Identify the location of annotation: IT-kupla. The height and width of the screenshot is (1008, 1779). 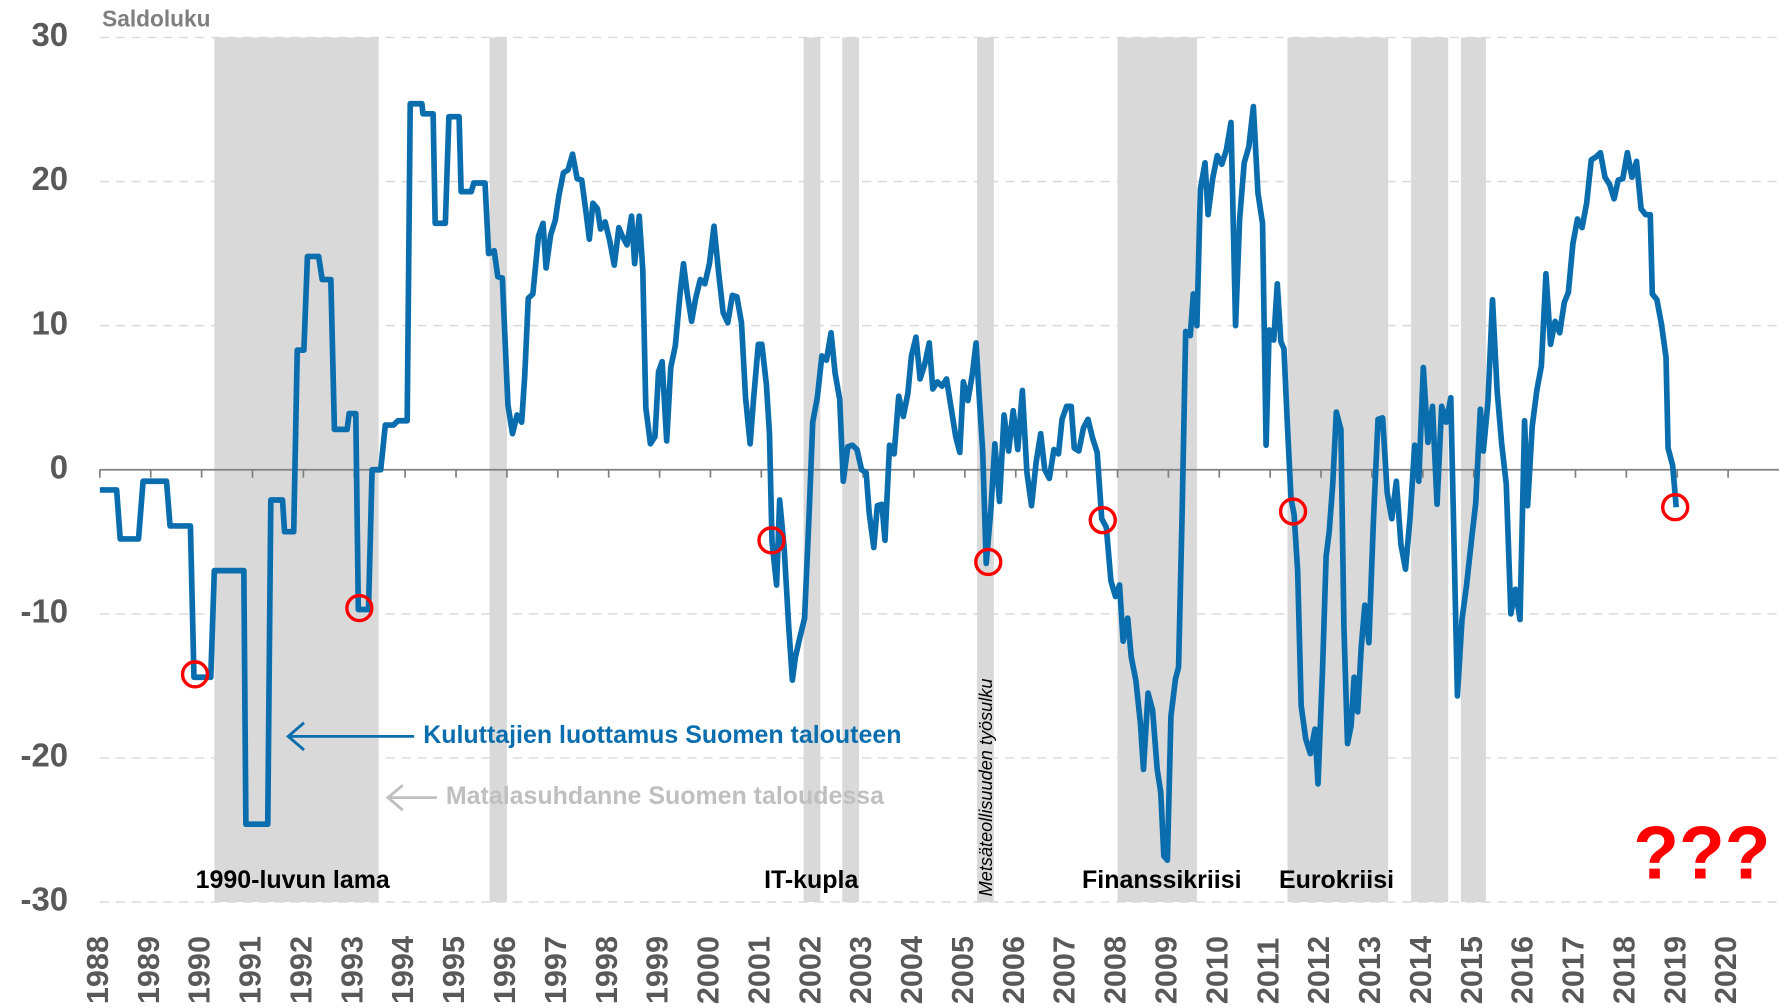
(811, 880).